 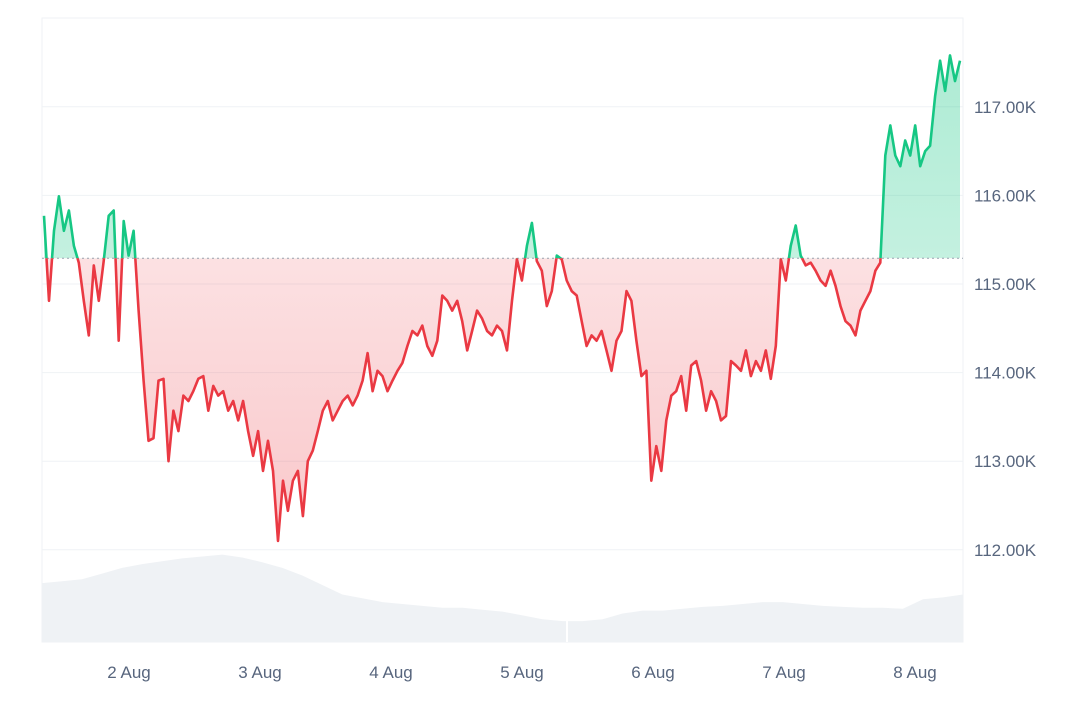 I want to click on volume-area-group, so click(x=502, y=598).